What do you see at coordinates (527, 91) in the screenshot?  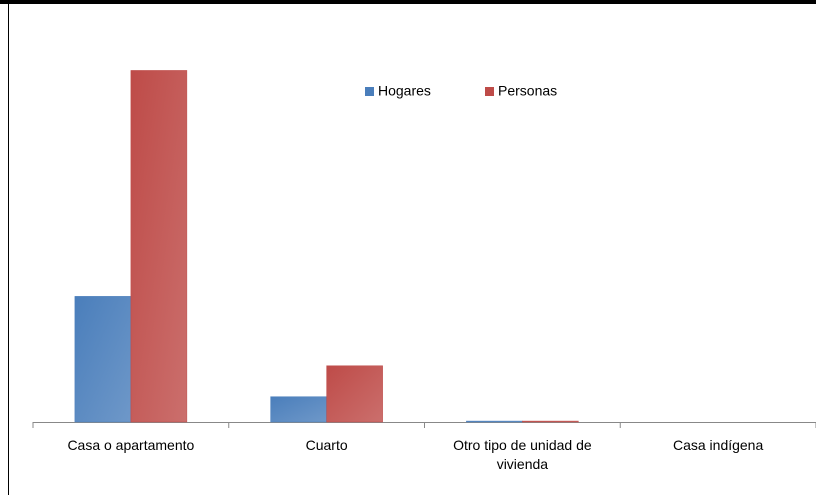 I see `legend-label: Personas` at bounding box center [527, 91].